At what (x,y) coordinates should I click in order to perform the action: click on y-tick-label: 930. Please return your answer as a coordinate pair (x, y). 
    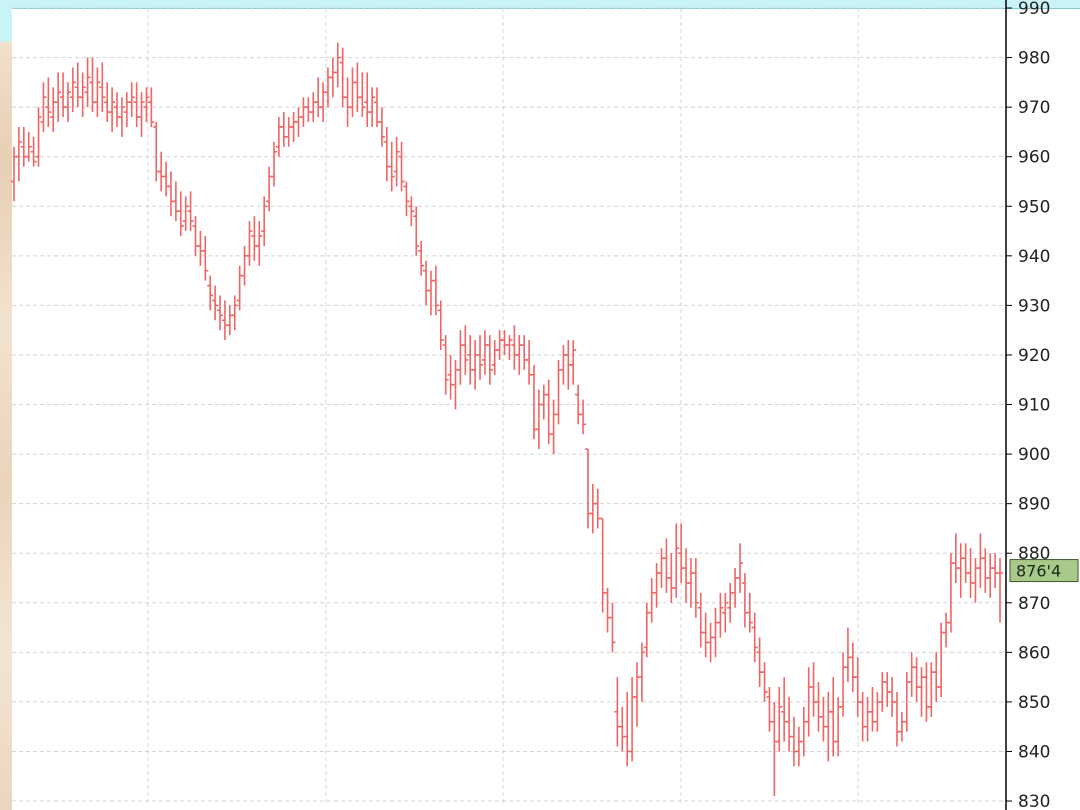
    Looking at the image, I should click on (1034, 306).